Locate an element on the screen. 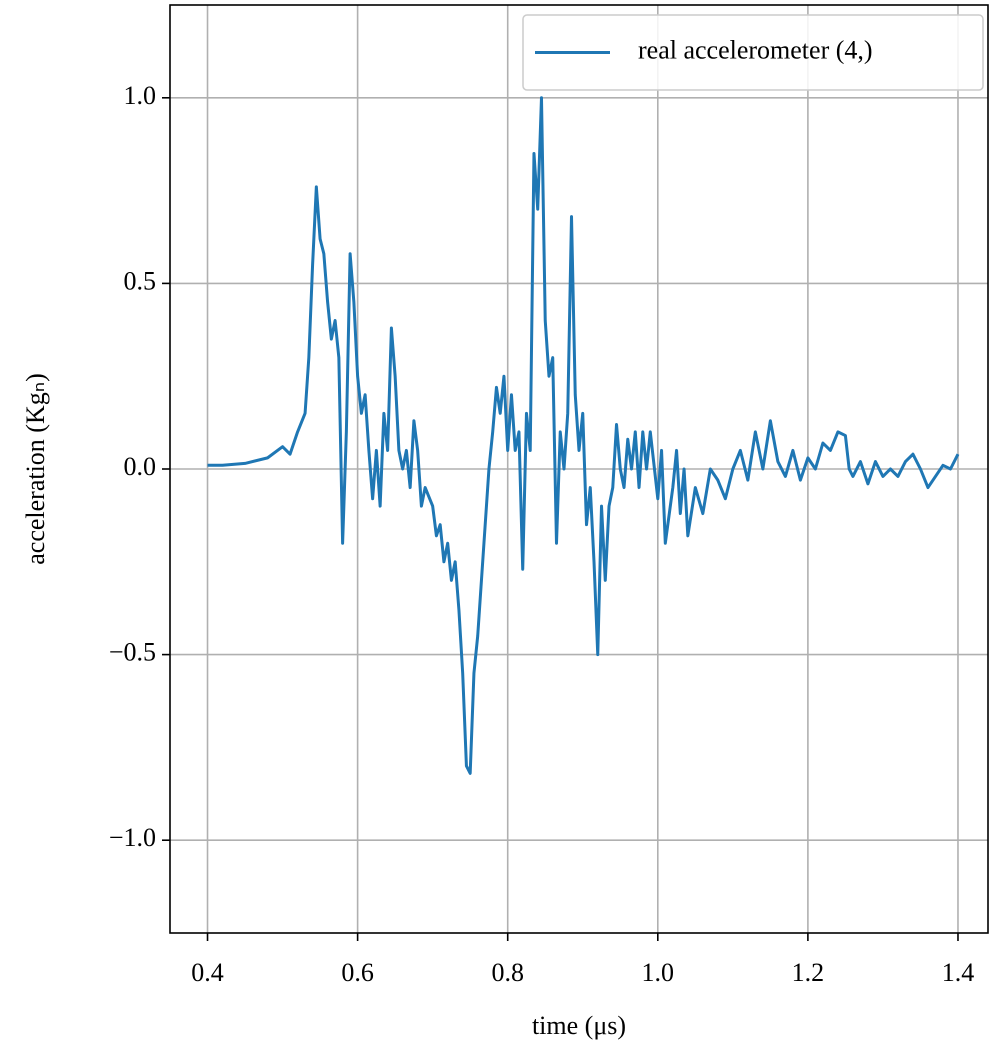 The height and width of the screenshot is (1053, 989). y-tick-label: −0.5 is located at coordinates (132, 652).